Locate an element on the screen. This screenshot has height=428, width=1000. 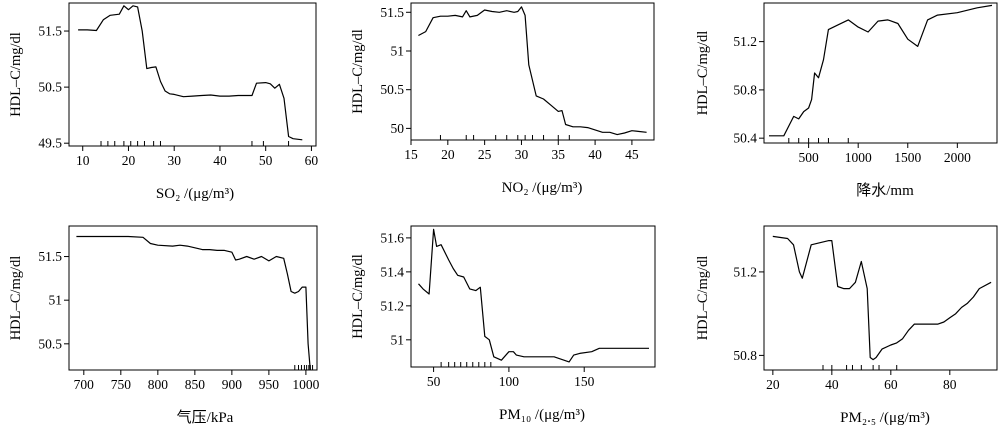
x-axis-label: NO₂ /(μg/m³) is located at coordinates (542, 188).